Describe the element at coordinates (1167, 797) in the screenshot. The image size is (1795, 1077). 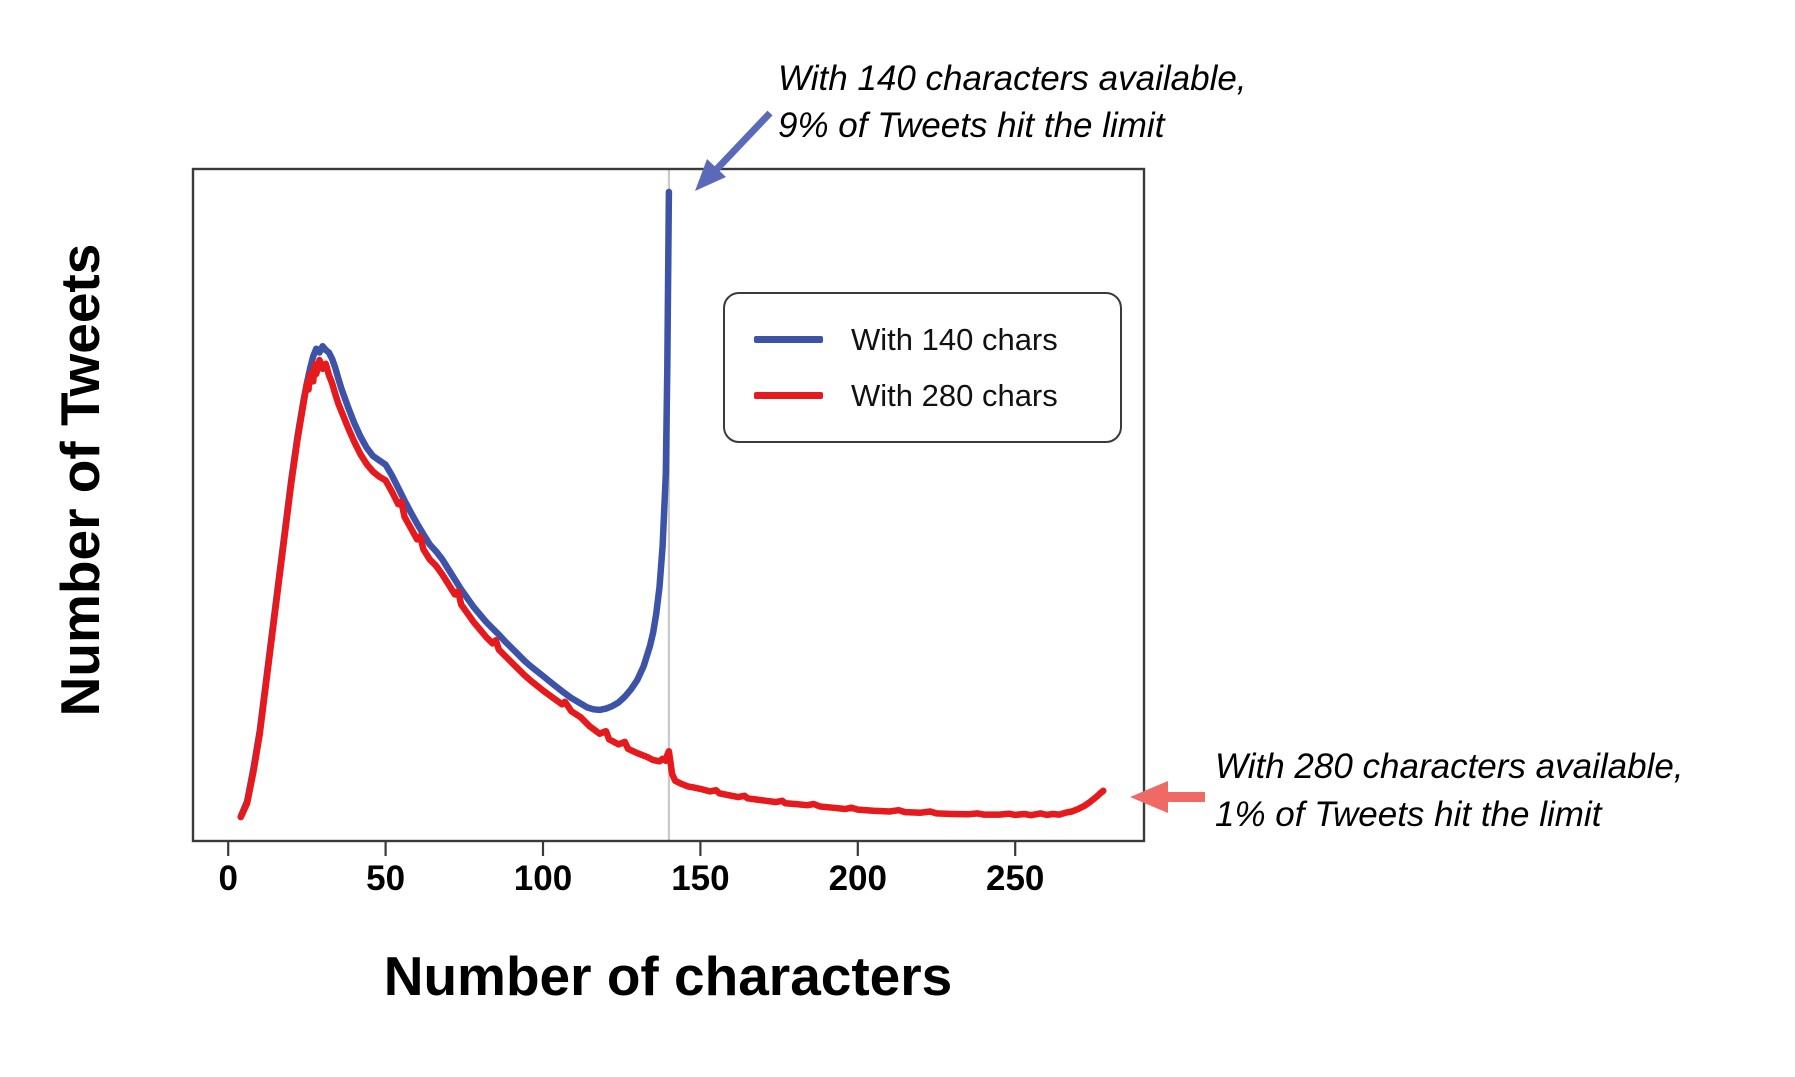
I see `arrow-to-280-uptick` at that location.